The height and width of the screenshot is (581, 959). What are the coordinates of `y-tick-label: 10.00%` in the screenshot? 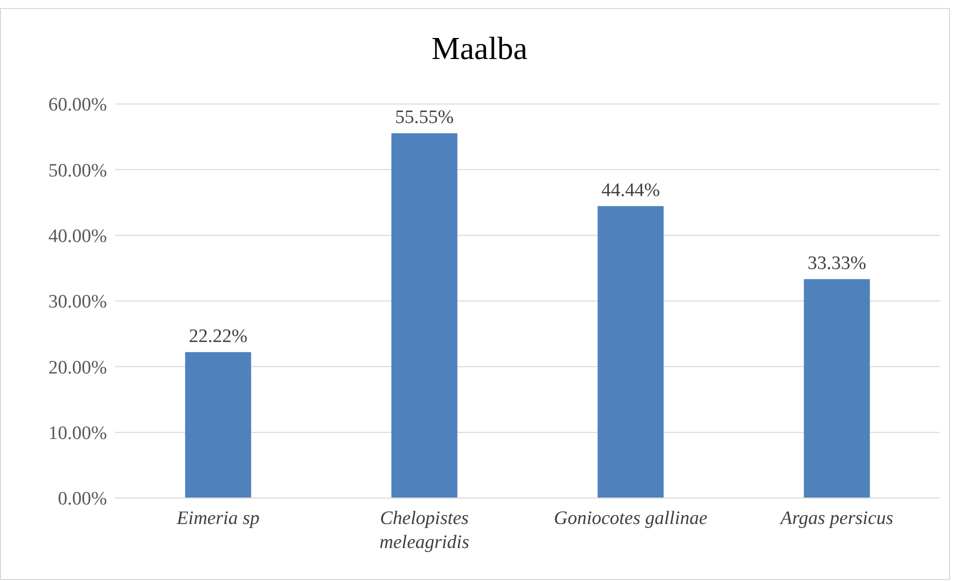 It's located at (78, 433).